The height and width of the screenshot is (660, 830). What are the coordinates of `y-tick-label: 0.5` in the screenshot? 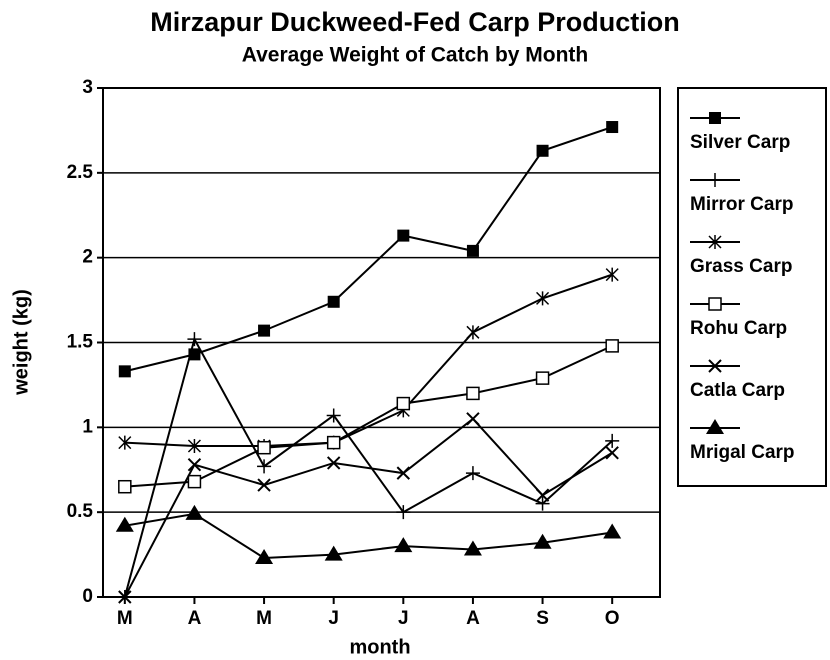 It's located at (80, 511).